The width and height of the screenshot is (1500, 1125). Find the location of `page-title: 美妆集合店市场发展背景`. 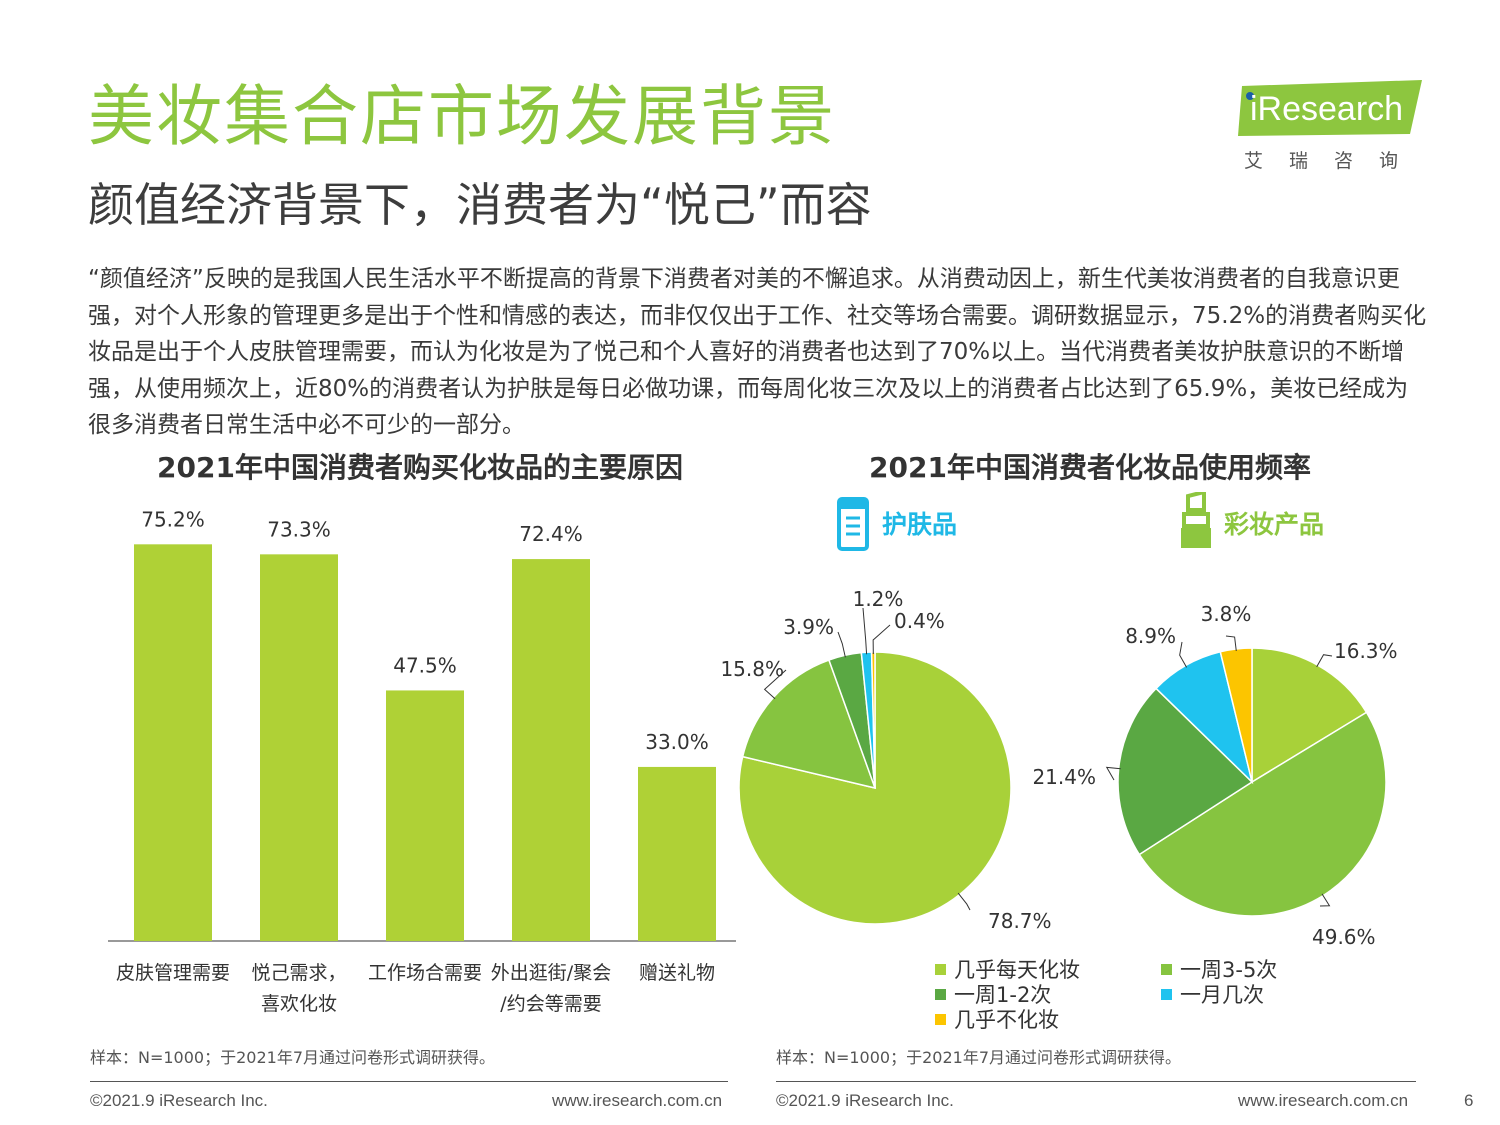

page-title: 美妆集合店市场发展背景 is located at coordinates (462, 116).